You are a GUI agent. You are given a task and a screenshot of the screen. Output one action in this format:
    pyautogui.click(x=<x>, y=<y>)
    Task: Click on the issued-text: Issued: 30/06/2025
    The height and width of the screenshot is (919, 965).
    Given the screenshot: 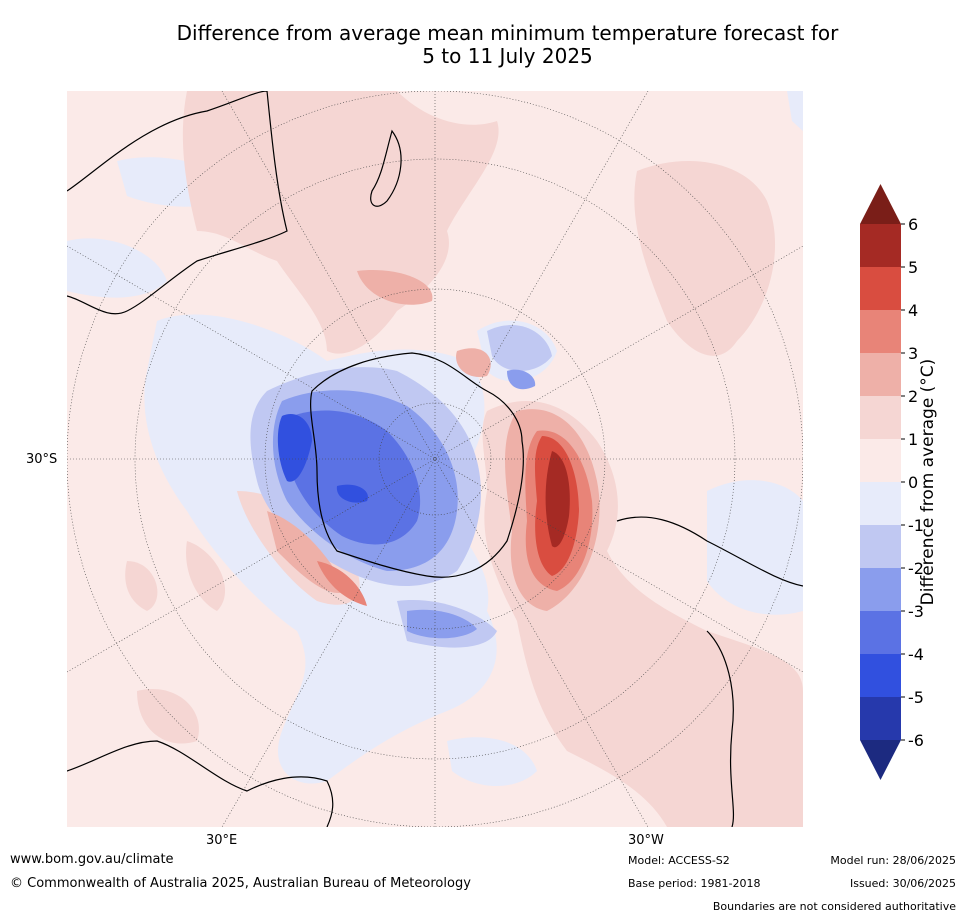 What is the action you would take?
    pyautogui.click(x=902, y=883)
    